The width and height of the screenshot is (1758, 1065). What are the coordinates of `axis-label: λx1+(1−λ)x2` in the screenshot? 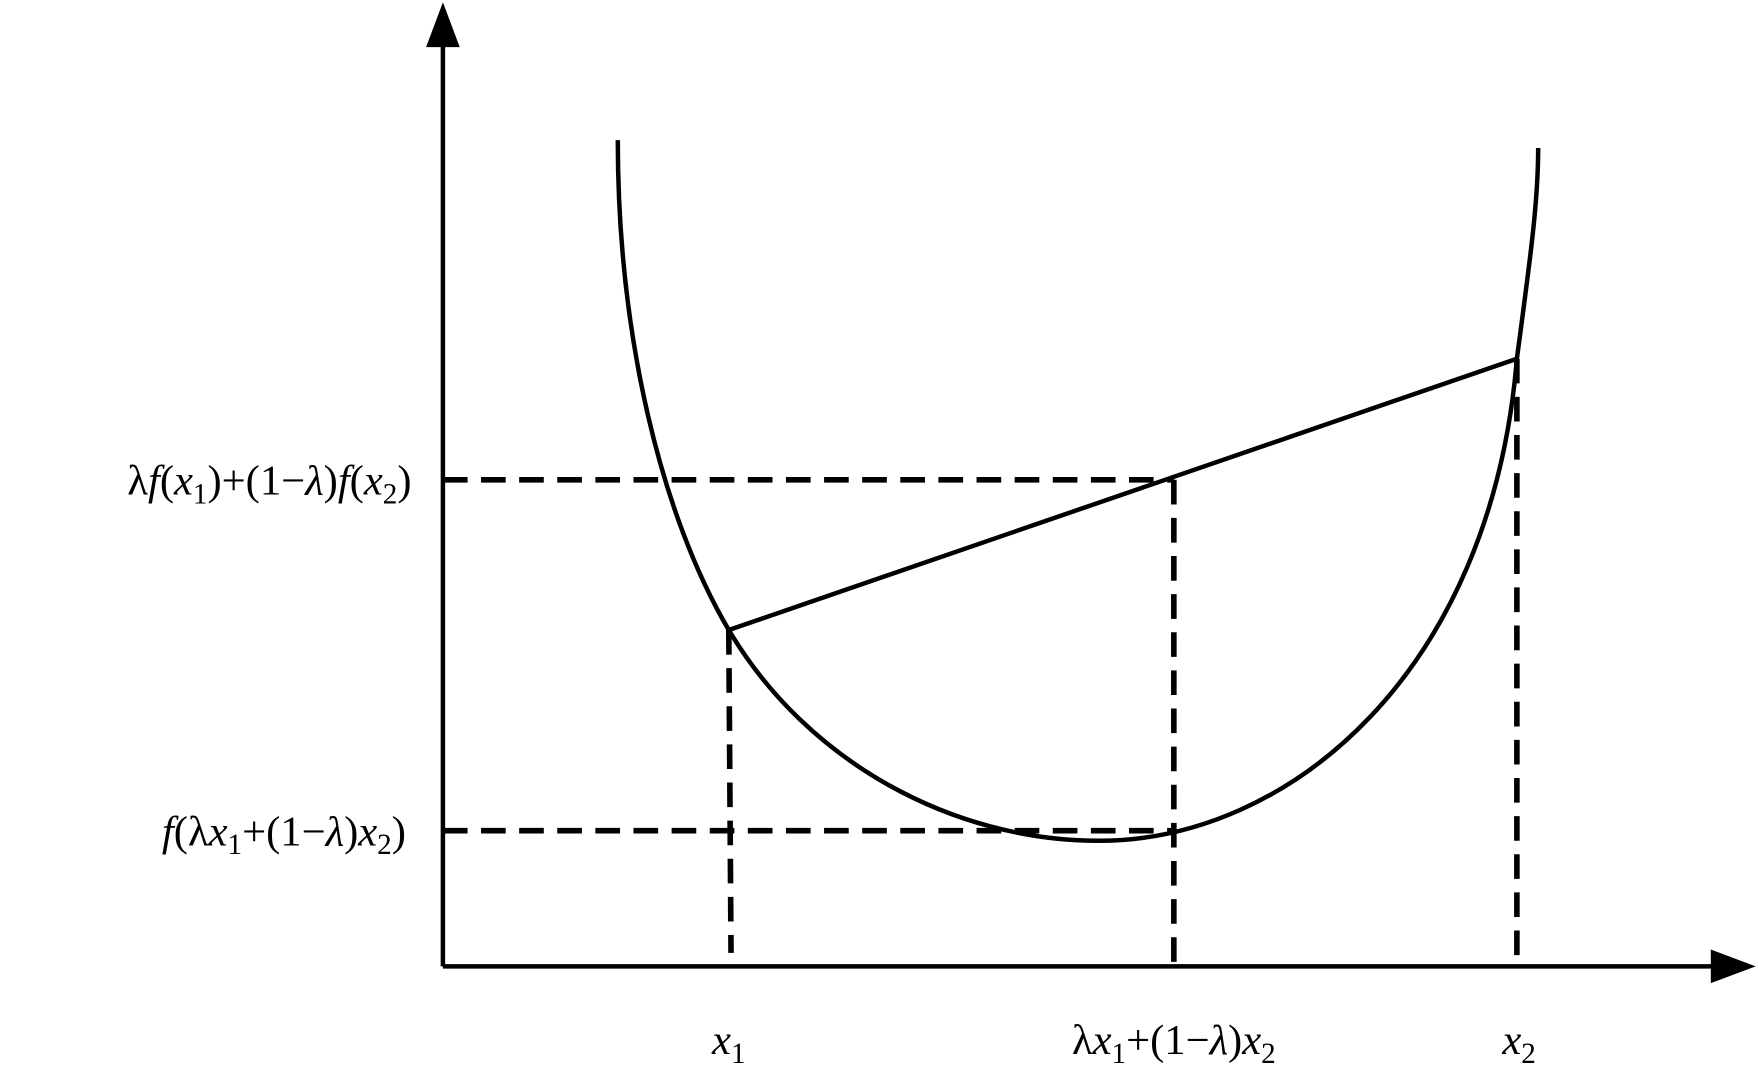 It's located at (1174, 1041).